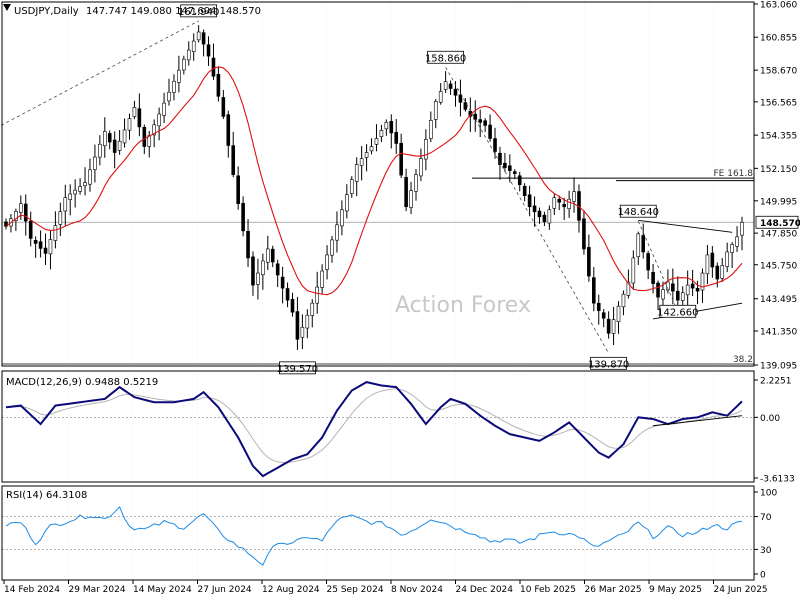 The width and height of the screenshot is (800, 604). Describe the element at coordinates (608, 364) in the screenshot. I see `swing-label: 139.870` at that location.